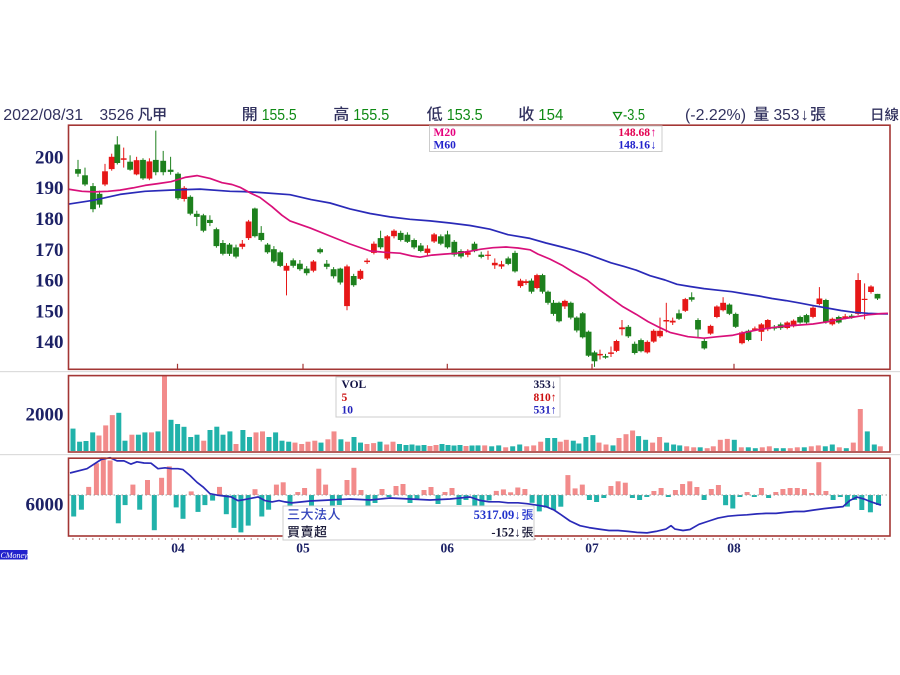 The width and height of the screenshot is (900, 675). Describe the element at coordinates (545, 385) in the screenshot. I see `svg-text: 353↓` at that location.